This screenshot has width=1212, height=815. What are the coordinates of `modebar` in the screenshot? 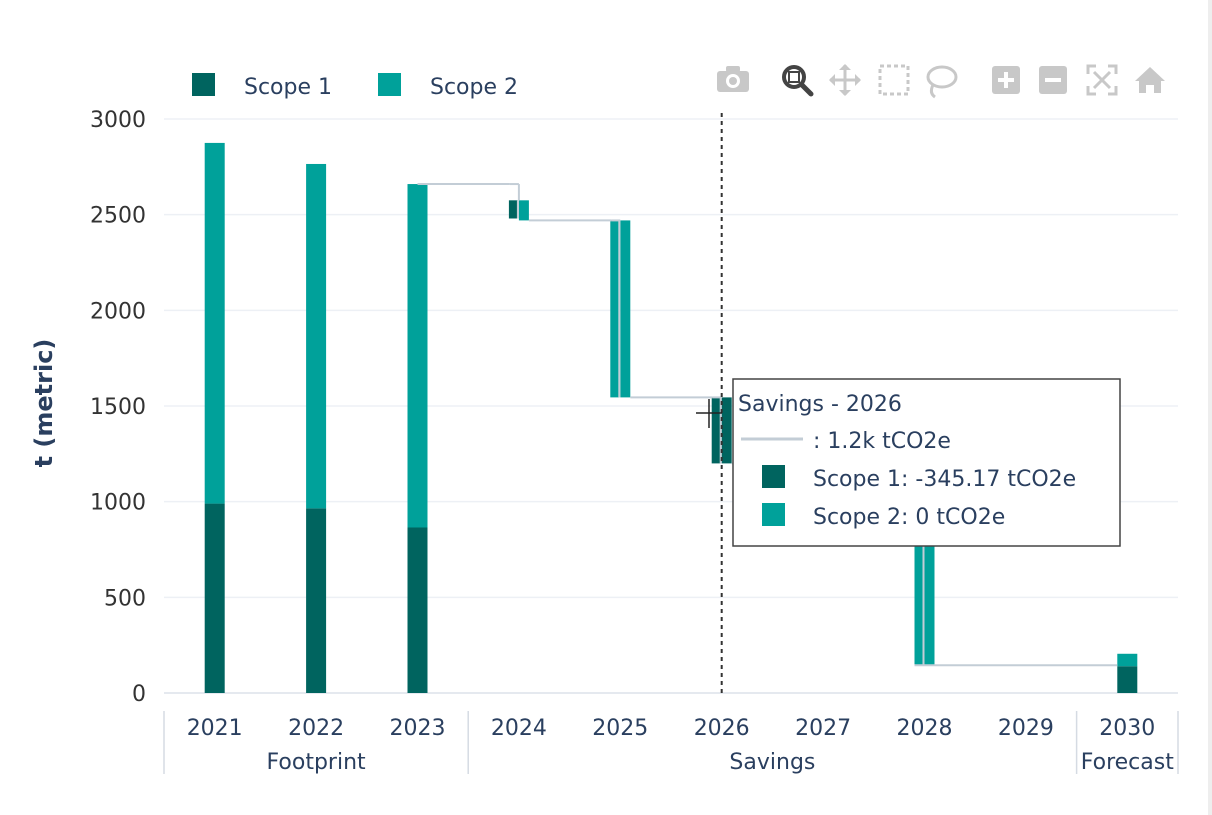 It's located at (941, 81).